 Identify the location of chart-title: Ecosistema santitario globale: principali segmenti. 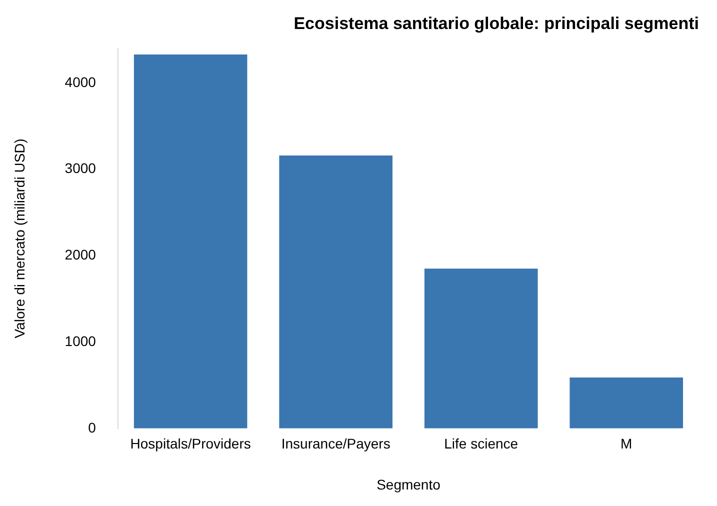
(496, 23).